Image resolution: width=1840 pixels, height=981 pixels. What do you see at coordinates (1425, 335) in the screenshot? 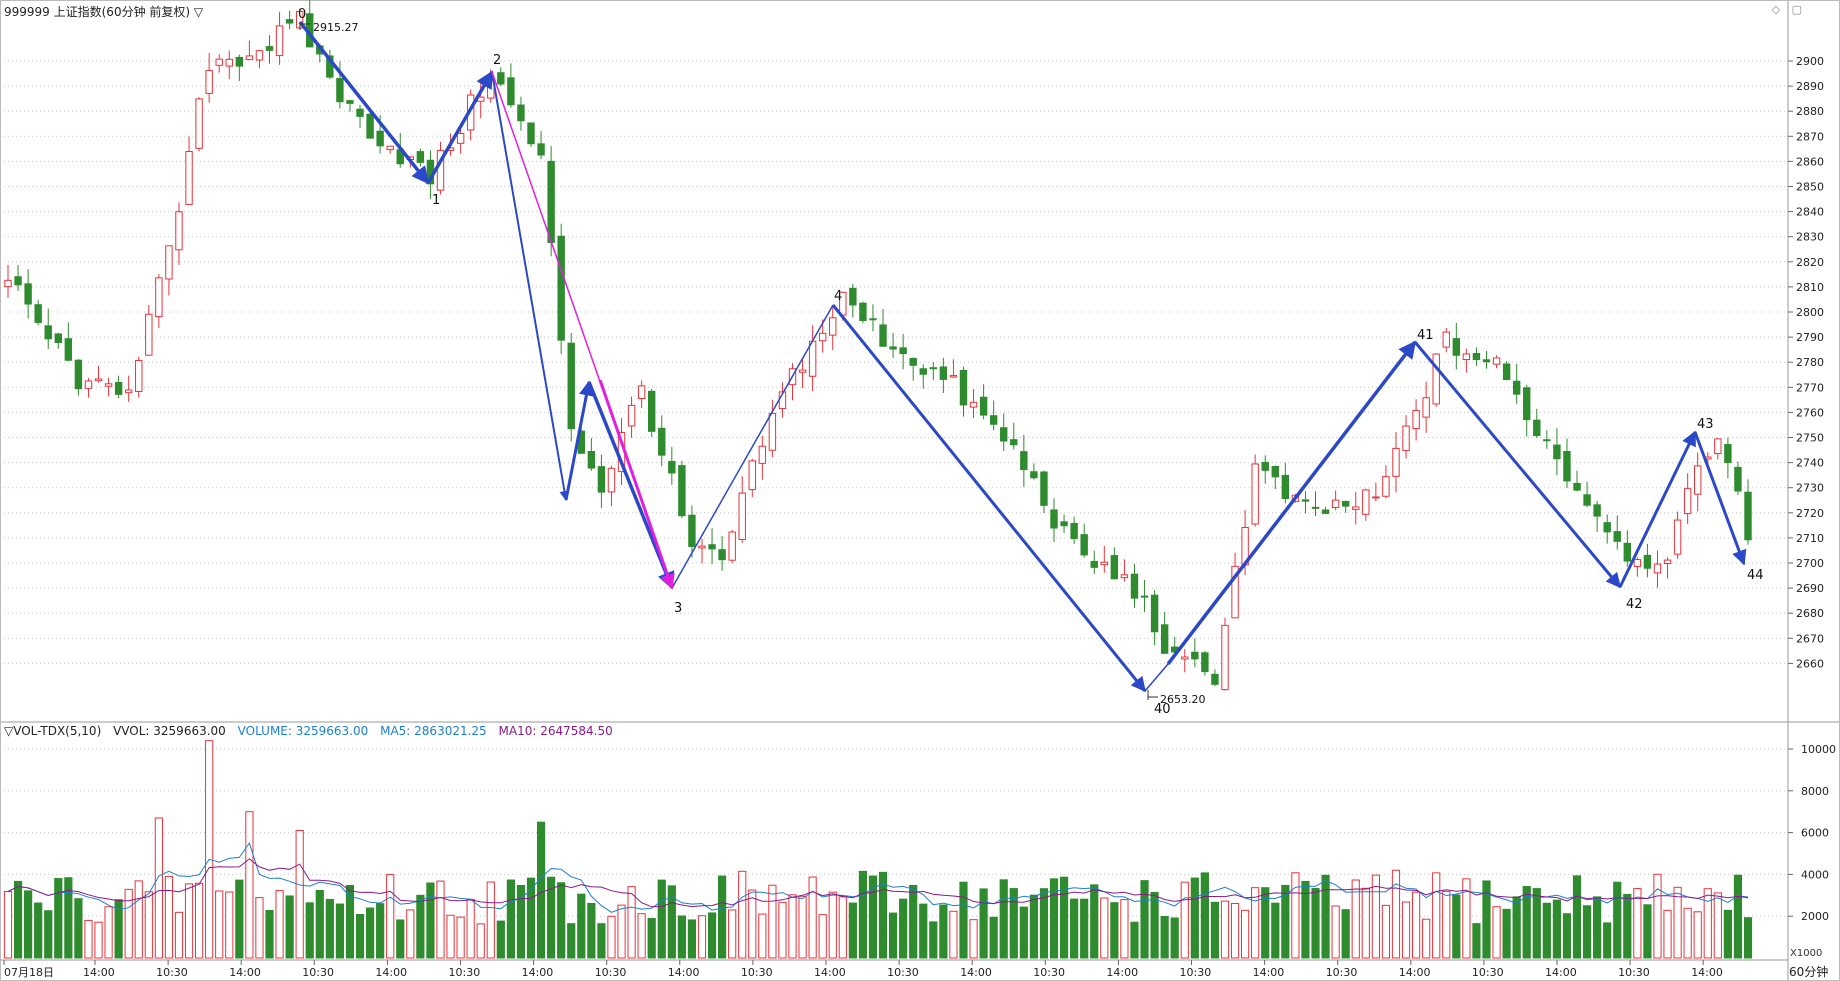
I see `wave-label: 41` at bounding box center [1425, 335].